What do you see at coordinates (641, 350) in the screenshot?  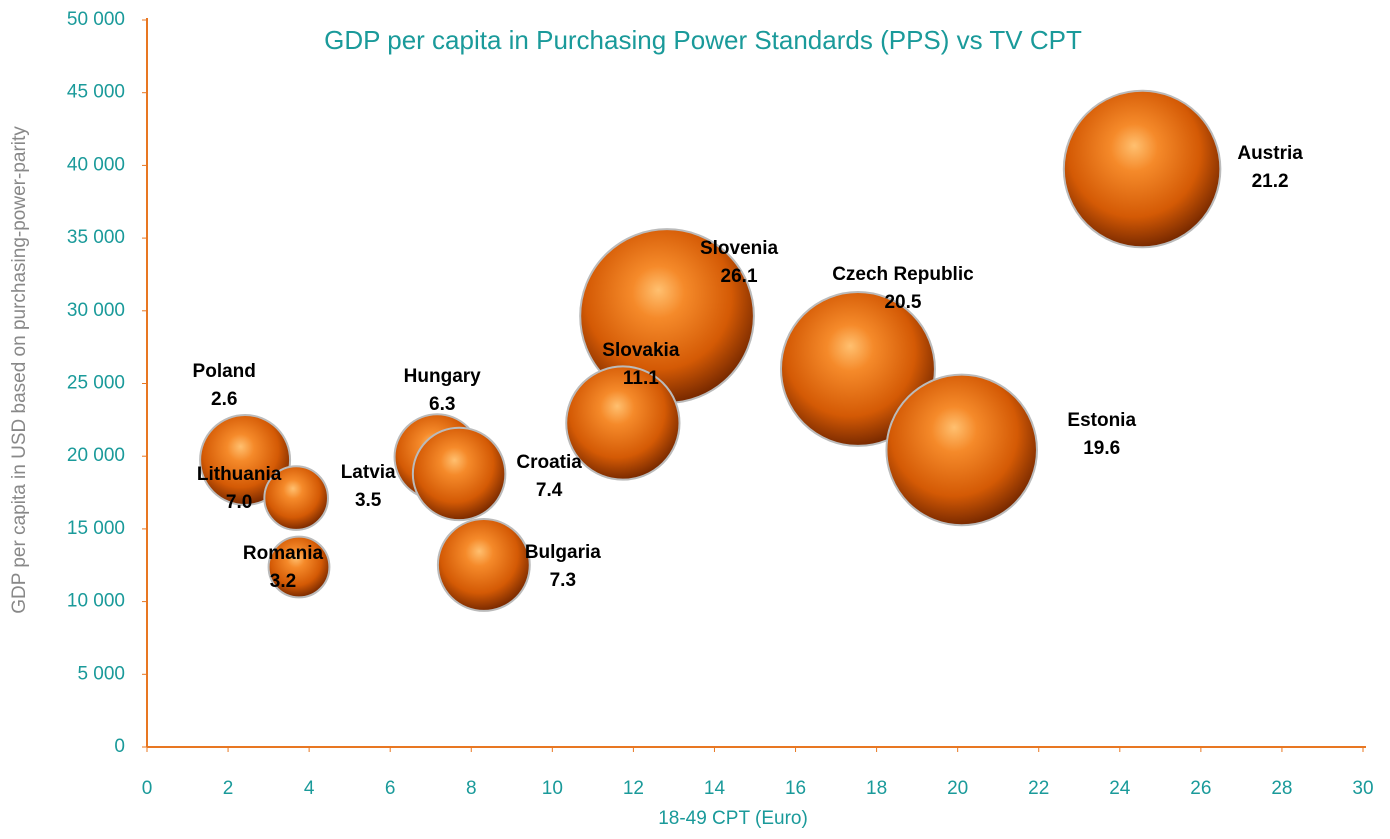 I see `bubble-name: Slovakia` at bounding box center [641, 350].